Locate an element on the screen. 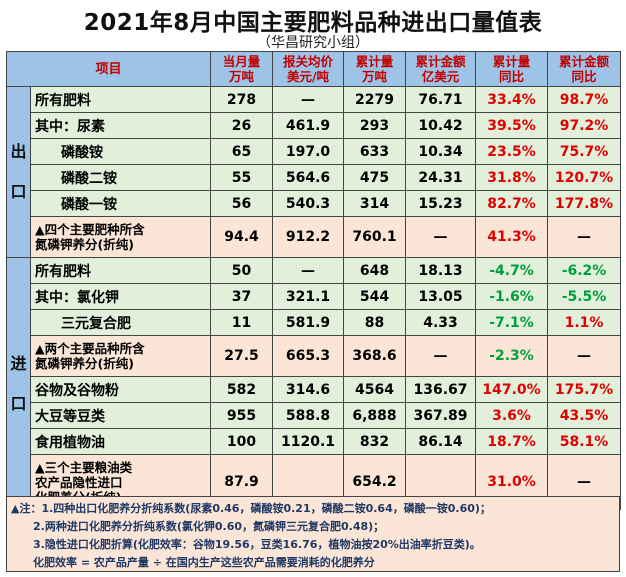 The height and width of the screenshot is (577, 626). month-volume-cell: 50 is located at coordinates (242, 270).